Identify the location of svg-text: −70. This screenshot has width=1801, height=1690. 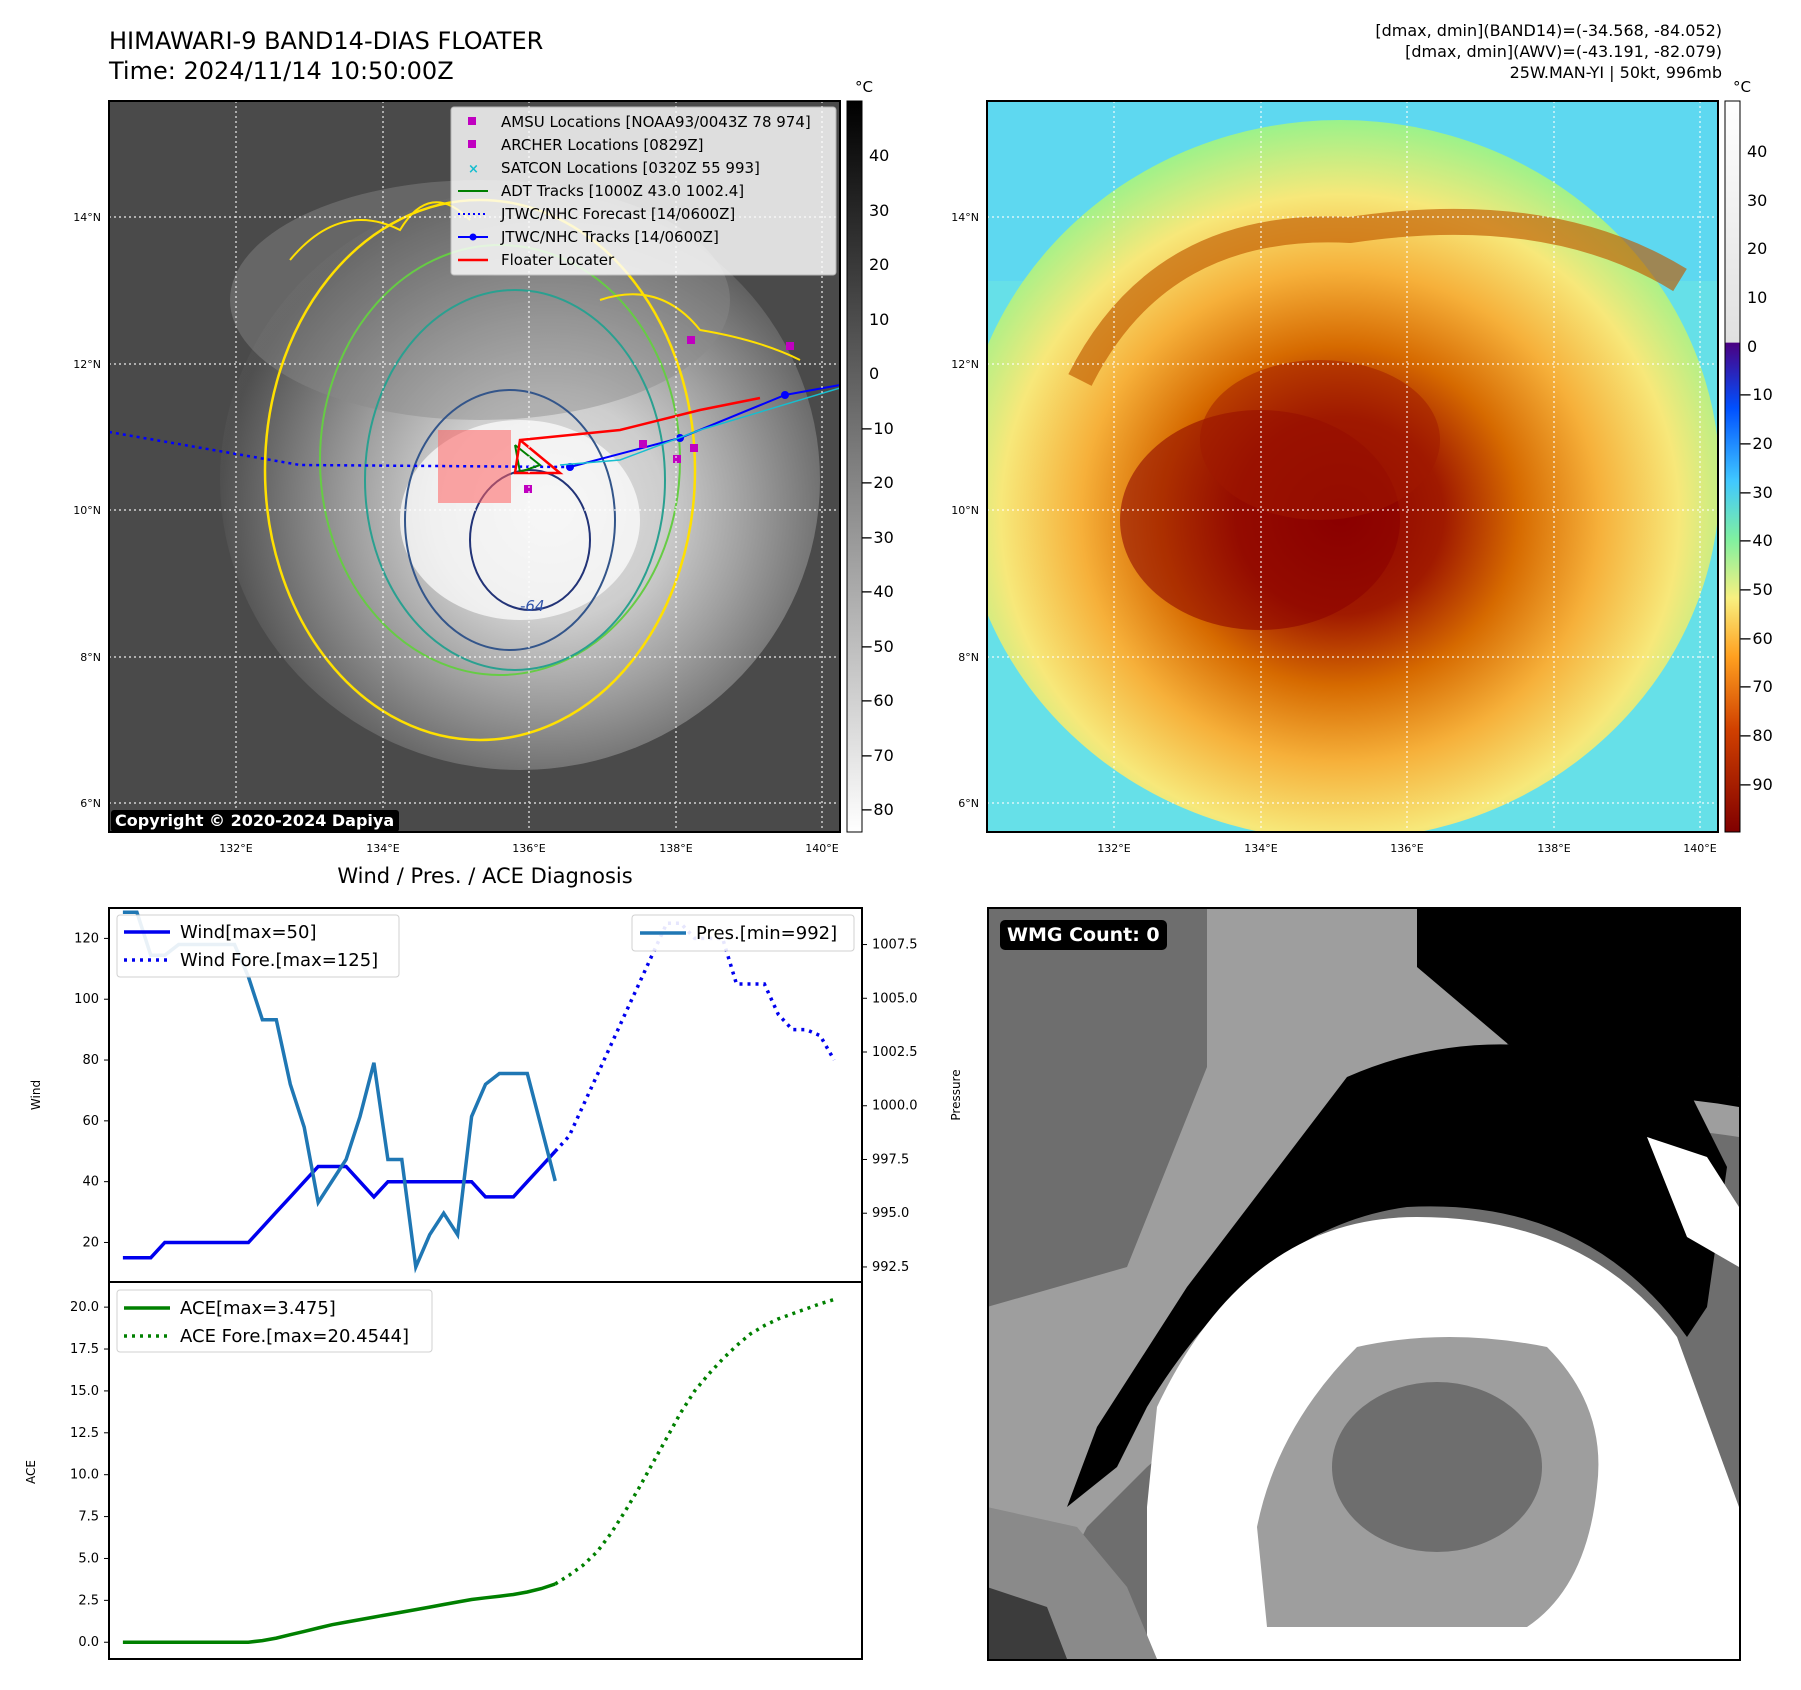
(877, 755).